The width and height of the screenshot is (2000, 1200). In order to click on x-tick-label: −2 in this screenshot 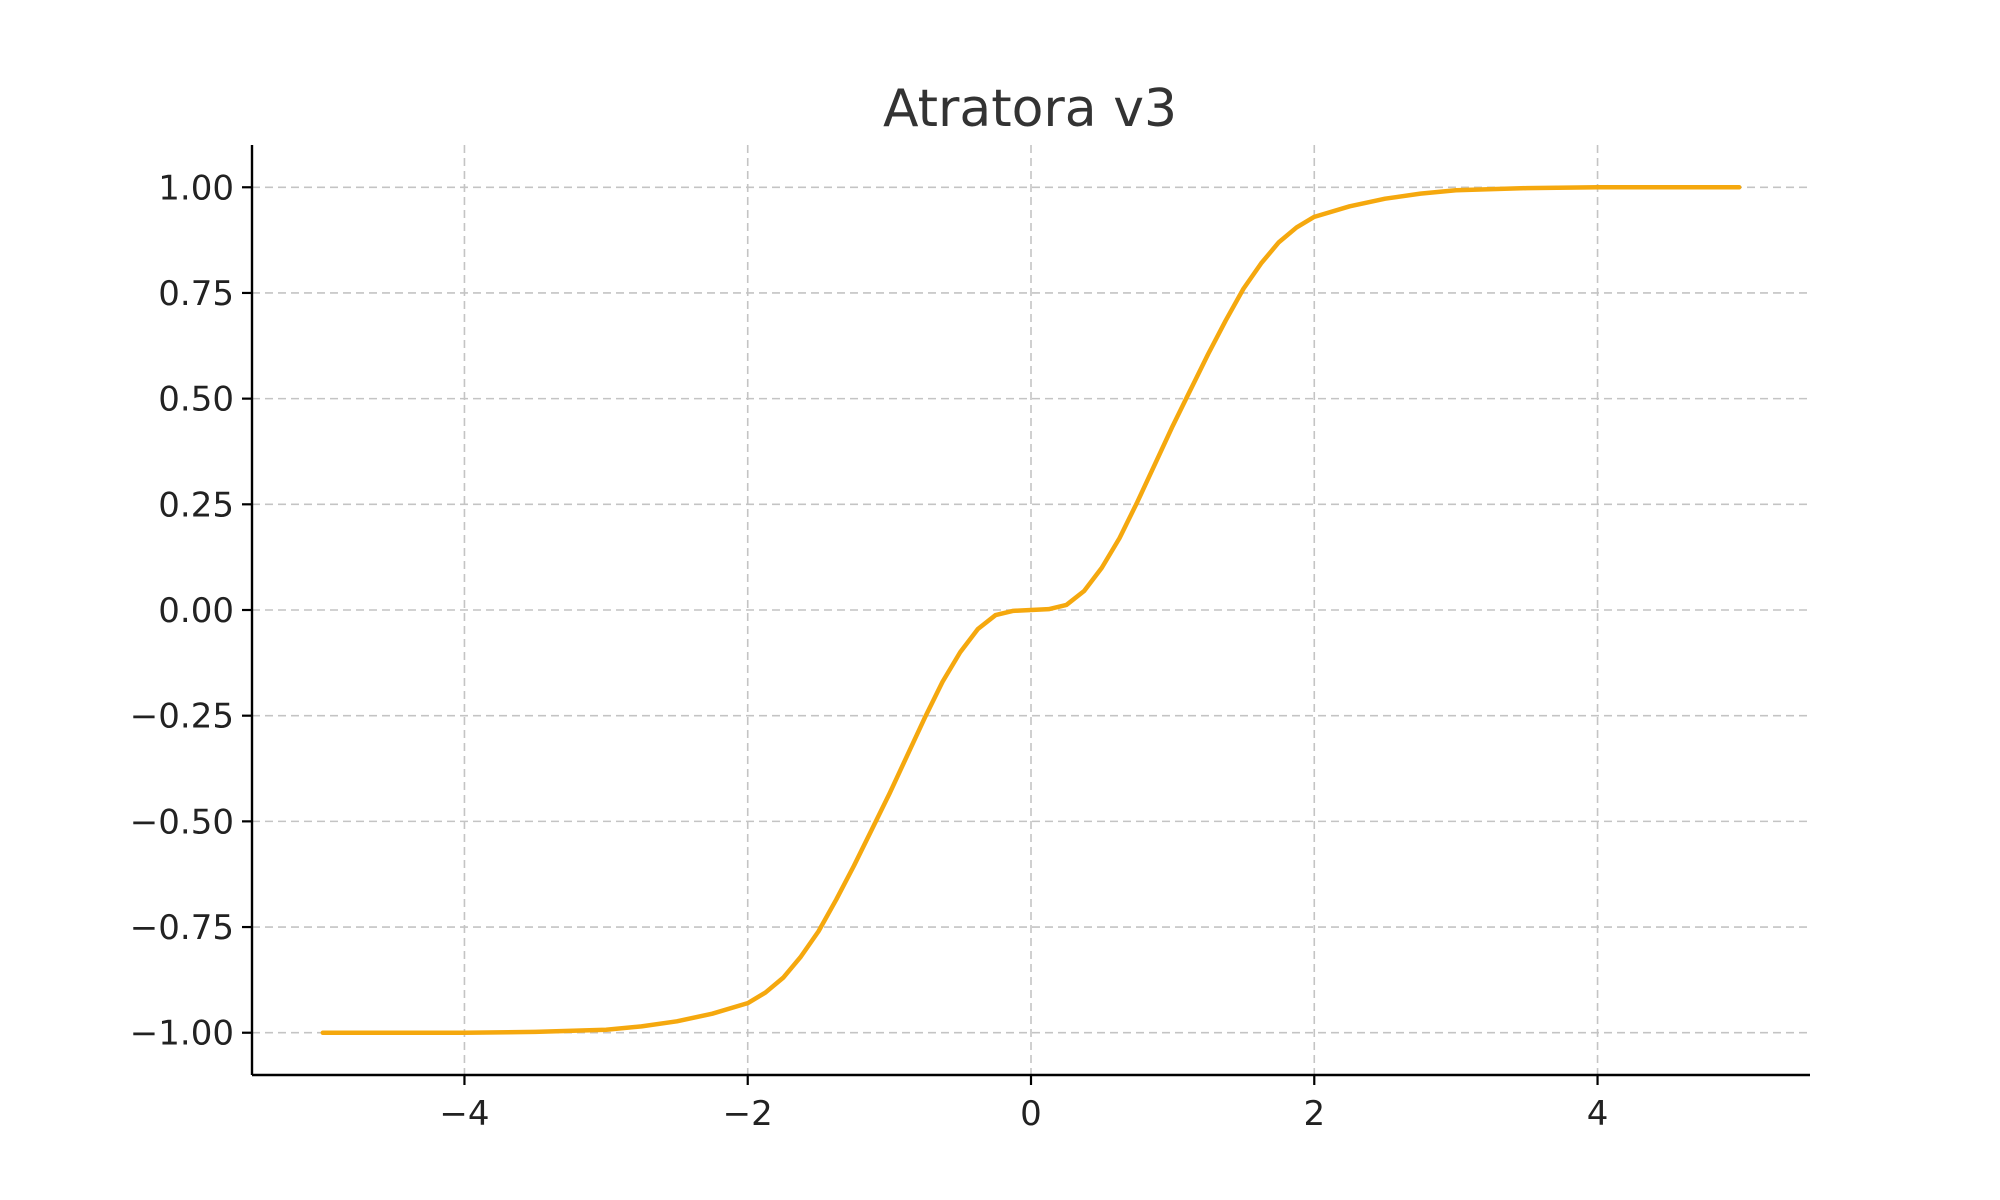, I will do `click(748, 1114)`.